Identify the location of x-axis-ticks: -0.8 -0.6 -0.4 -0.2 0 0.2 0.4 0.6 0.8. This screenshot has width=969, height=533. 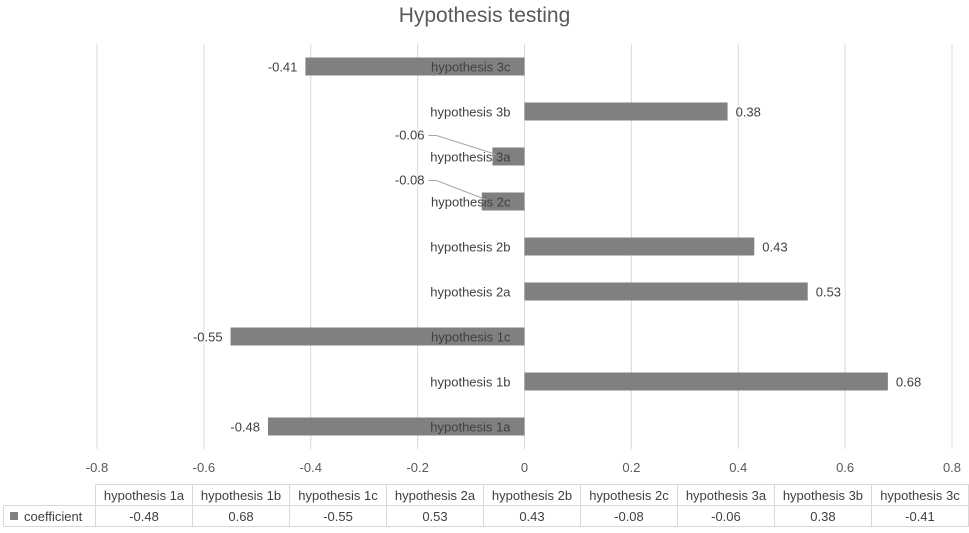
(523, 467).